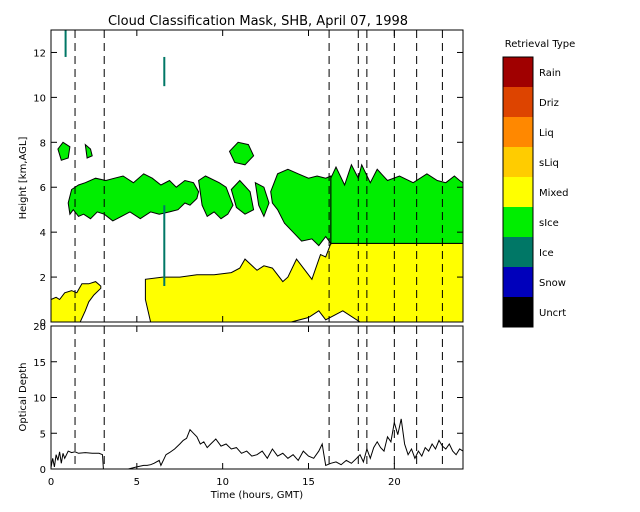  What do you see at coordinates (552, 313) in the screenshot?
I see `legend-label-uncrt: Uncrt` at bounding box center [552, 313].